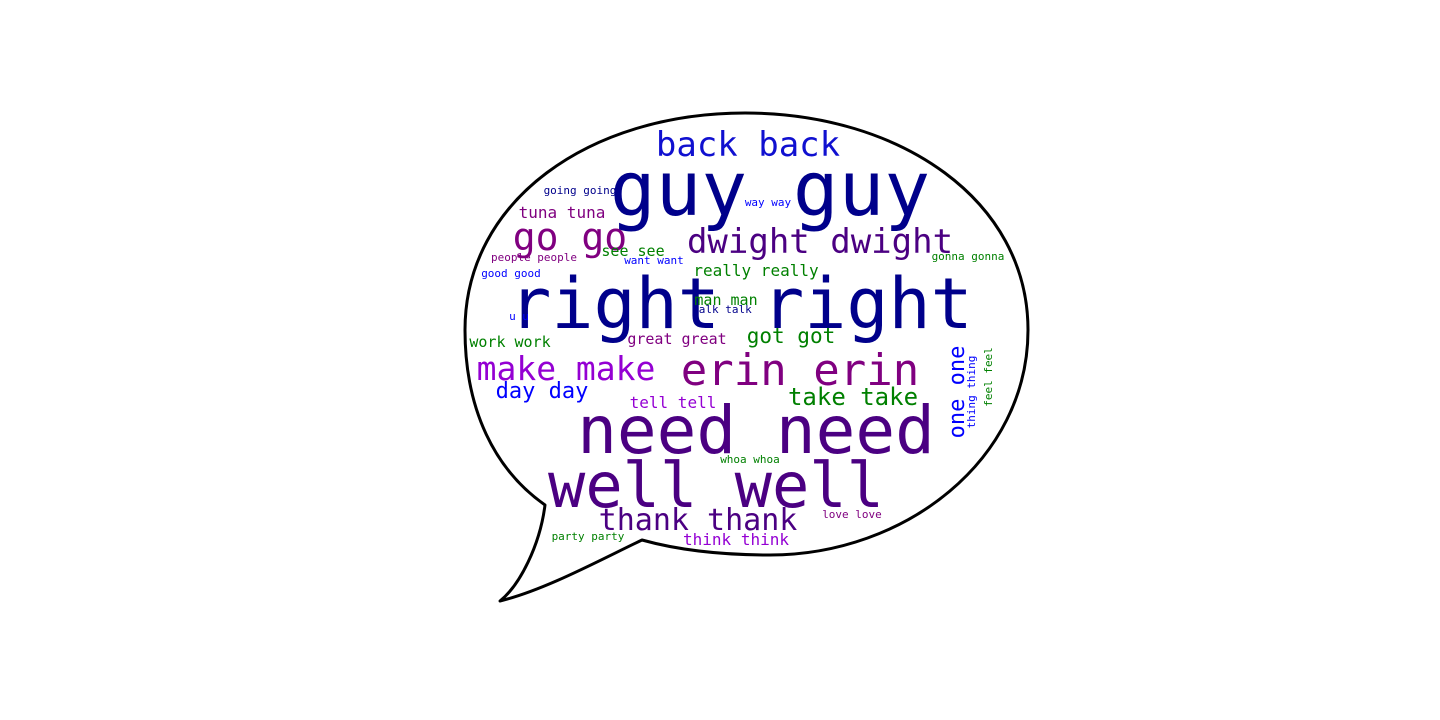  What do you see at coordinates (509, 342) in the screenshot?
I see `cloud-word: work work` at bounding box center [509, 342].